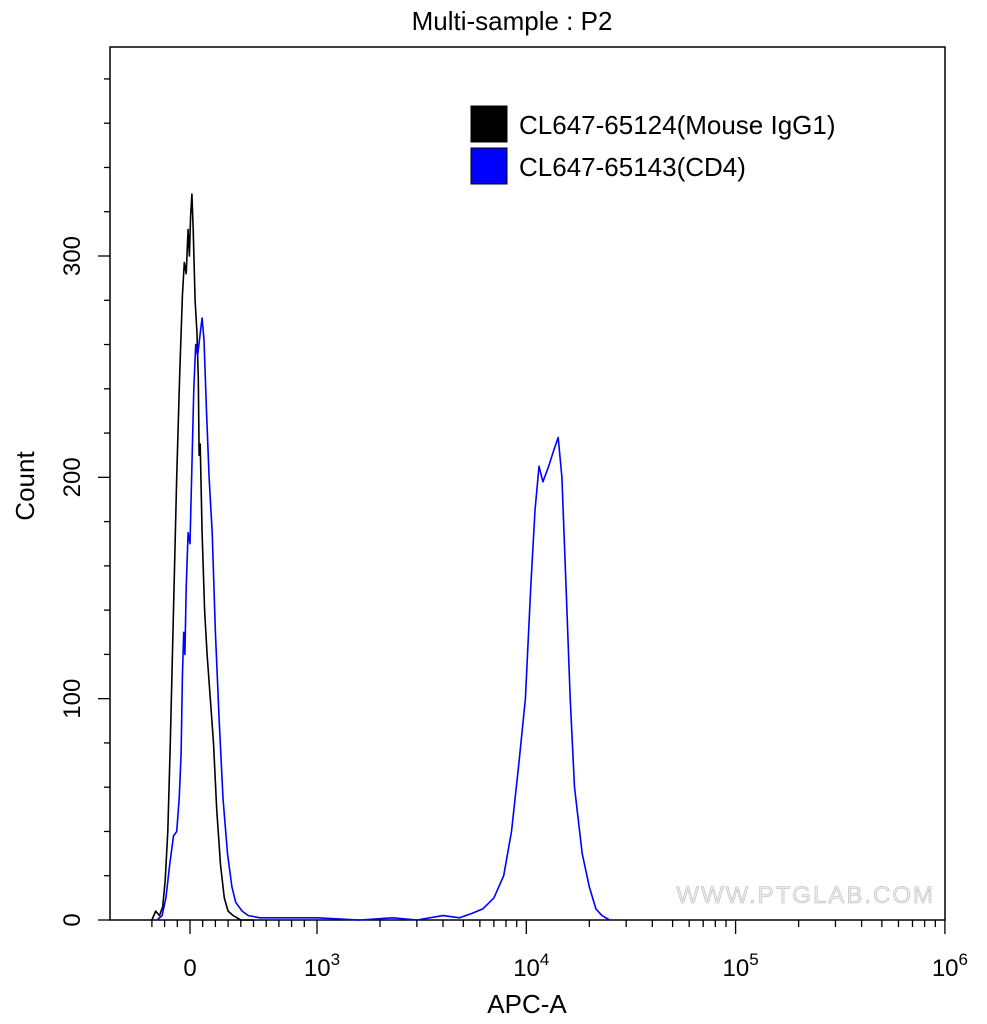 Image resolution: width=987 pixels, height=1024 pixels. I want to click on x-tick-label: 10³, so click(322, 966).